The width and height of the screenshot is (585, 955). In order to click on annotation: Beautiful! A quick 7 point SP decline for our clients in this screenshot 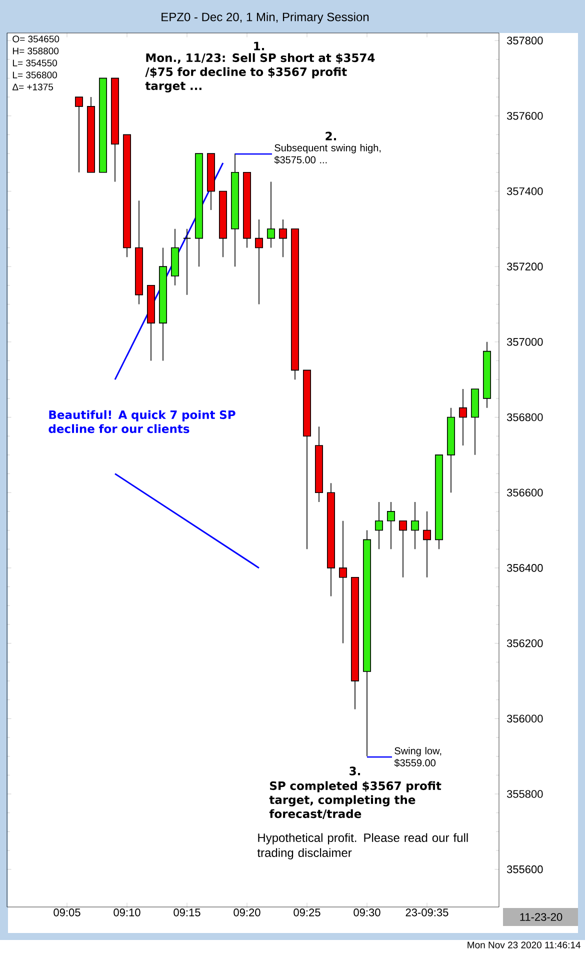, I will do `click(142, 422)`.